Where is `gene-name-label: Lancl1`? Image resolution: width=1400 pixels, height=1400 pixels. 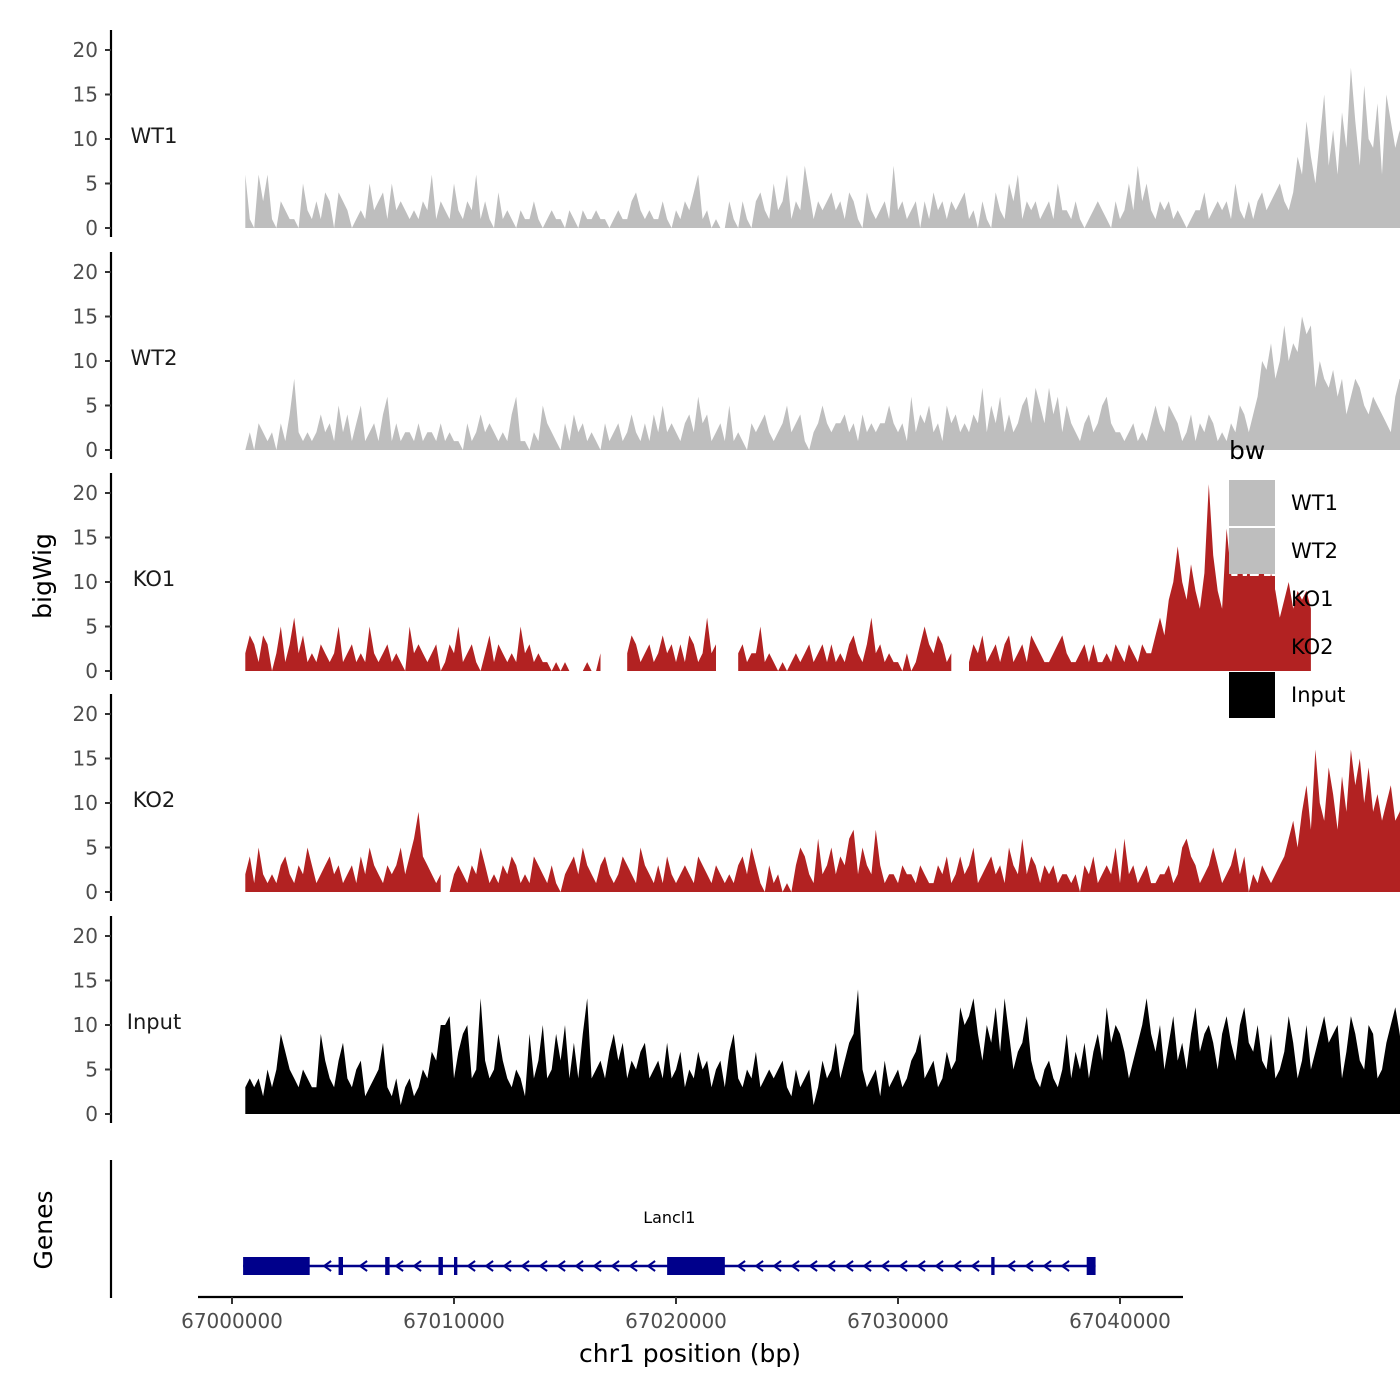 gene-name-label: Lancl1 is located at coordinates (669, 1217).